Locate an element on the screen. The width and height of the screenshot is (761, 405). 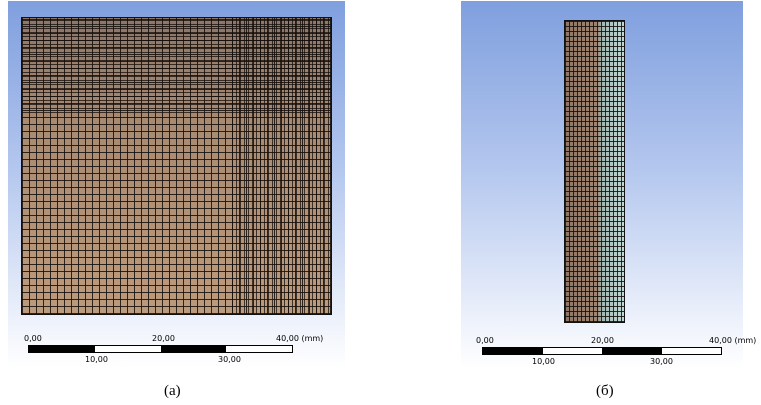
mesh-refinement-right is located at coordinates (281, 166).